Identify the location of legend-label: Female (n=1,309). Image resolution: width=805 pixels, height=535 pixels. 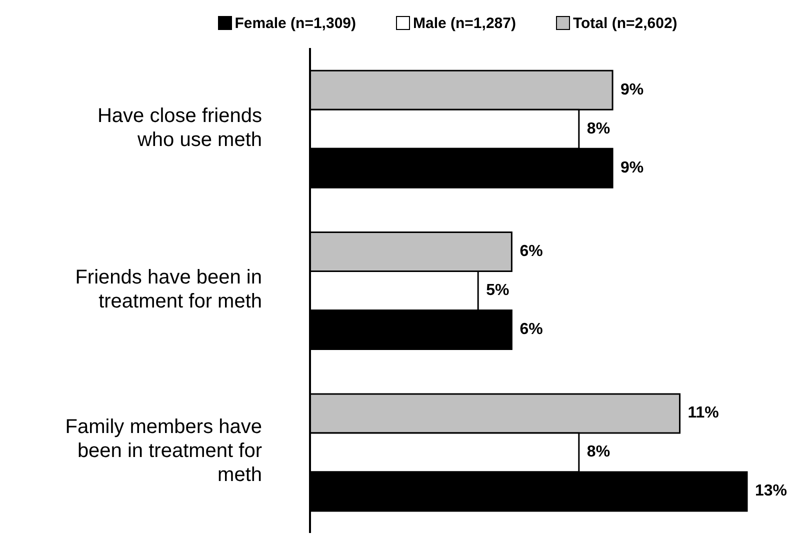
(295, 23).